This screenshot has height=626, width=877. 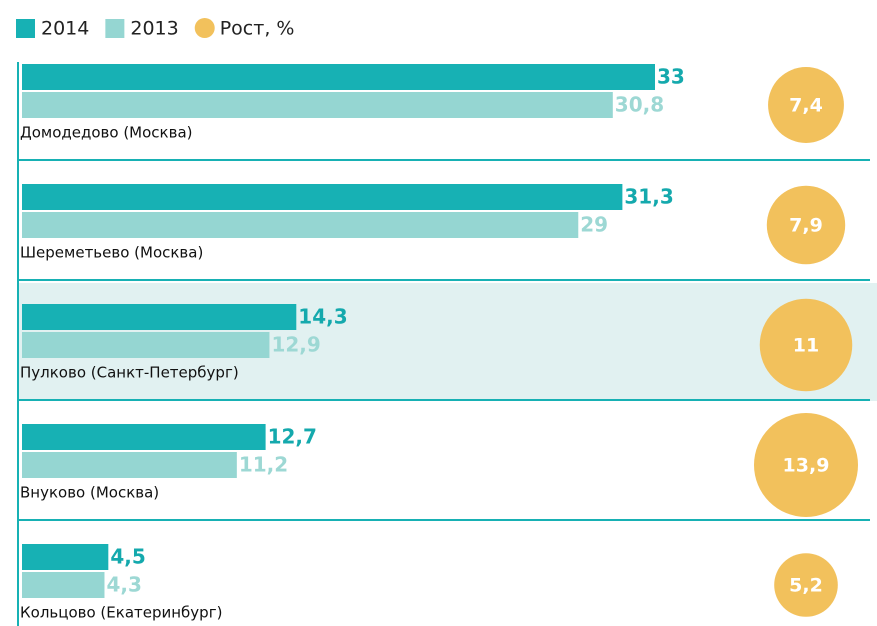 I want to click on bubble-label: 7,9, so click(x=806, y=226).